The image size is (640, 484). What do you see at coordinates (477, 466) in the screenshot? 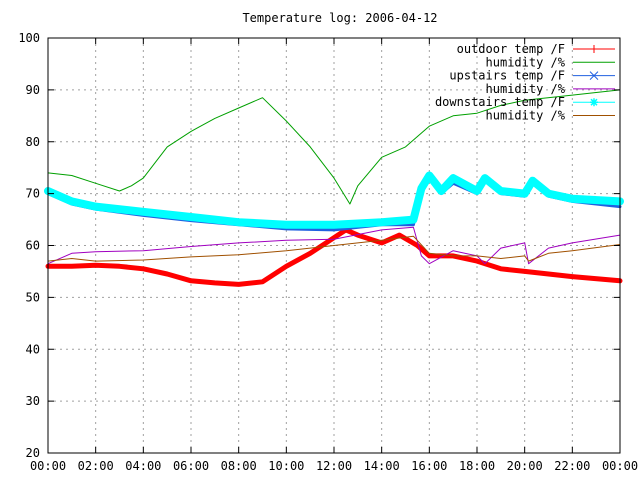
I see `x-tick-label: 18:00` at bounding box center [477, 466].